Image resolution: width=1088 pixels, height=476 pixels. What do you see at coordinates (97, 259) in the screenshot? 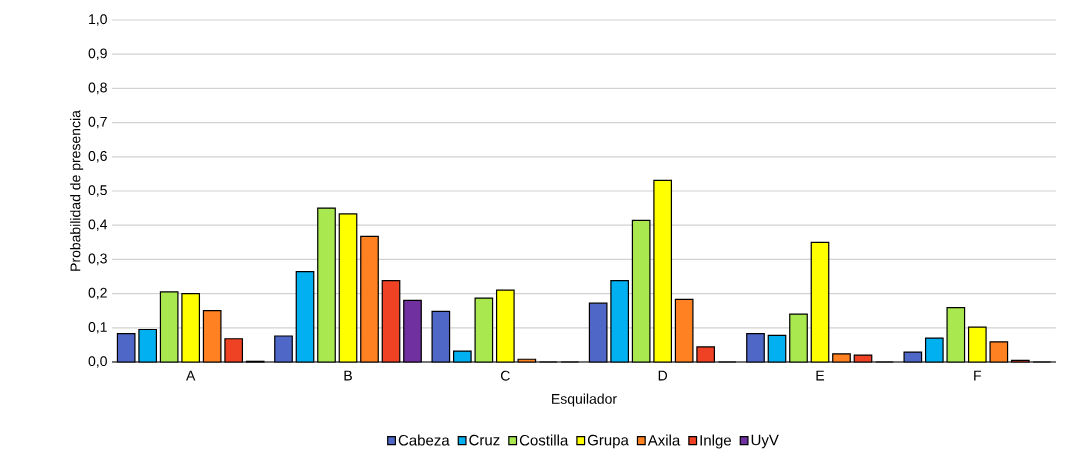
I see `y-tick-label: 0,3` at bounding box center [97, 259].